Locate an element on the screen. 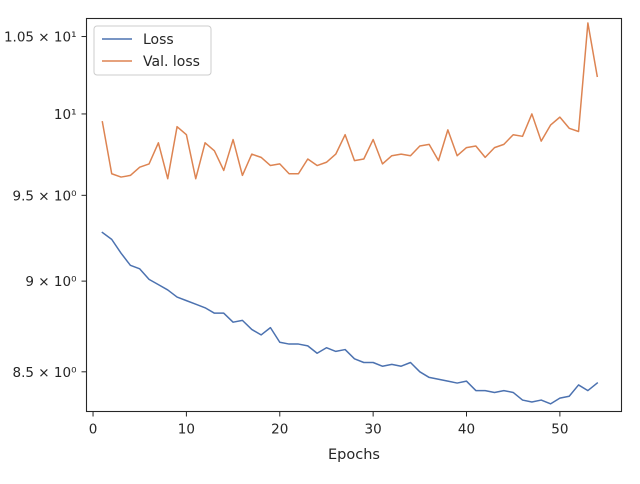 The height and width of the screenshot is (484, 640). legend: Loss Val. loss is located at coordinates (152, 50).